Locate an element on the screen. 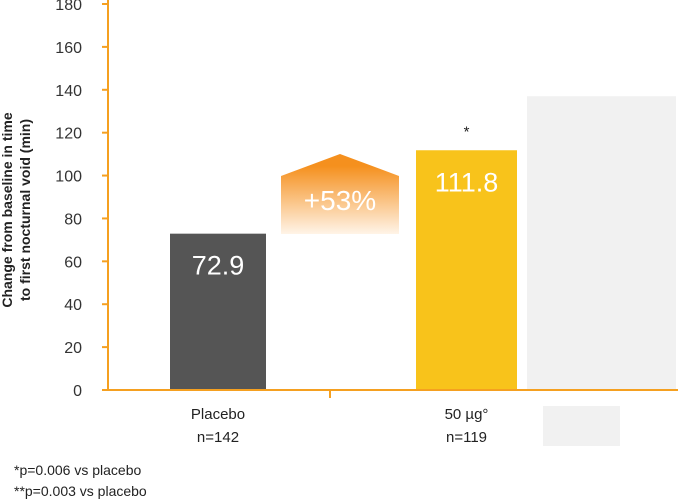 The width and height of the screenshot is (682, 502). x-category-label: 50 µg° is located at coordinates (467, 414).